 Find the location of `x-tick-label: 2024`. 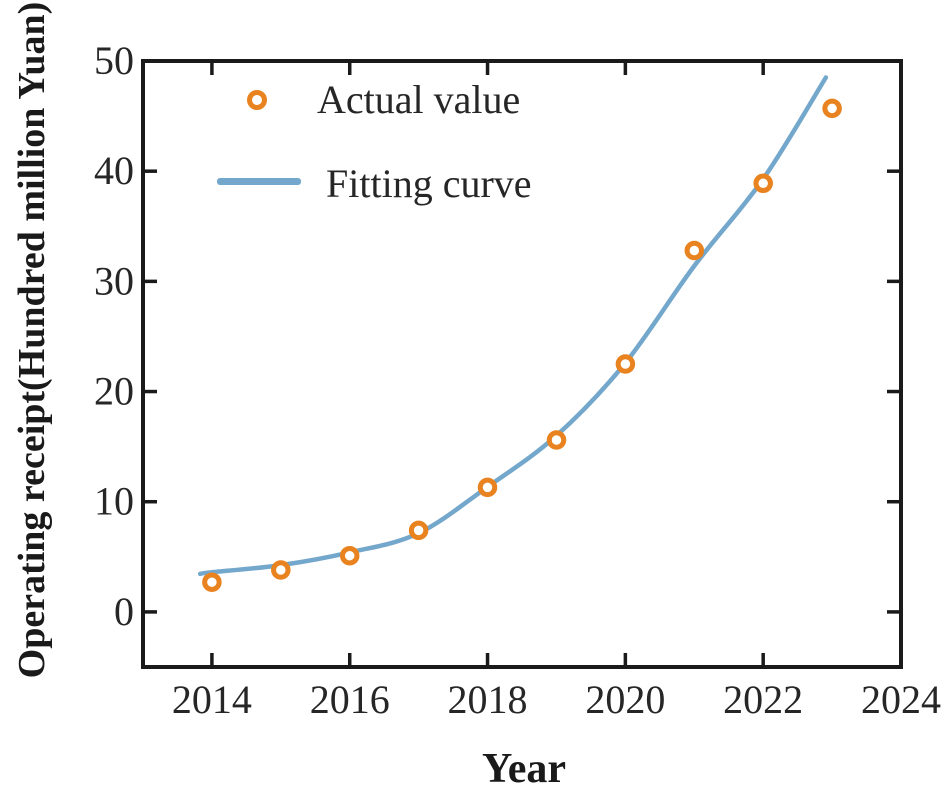

x-tick-label: 2024 is located at coordinates (901, 699).